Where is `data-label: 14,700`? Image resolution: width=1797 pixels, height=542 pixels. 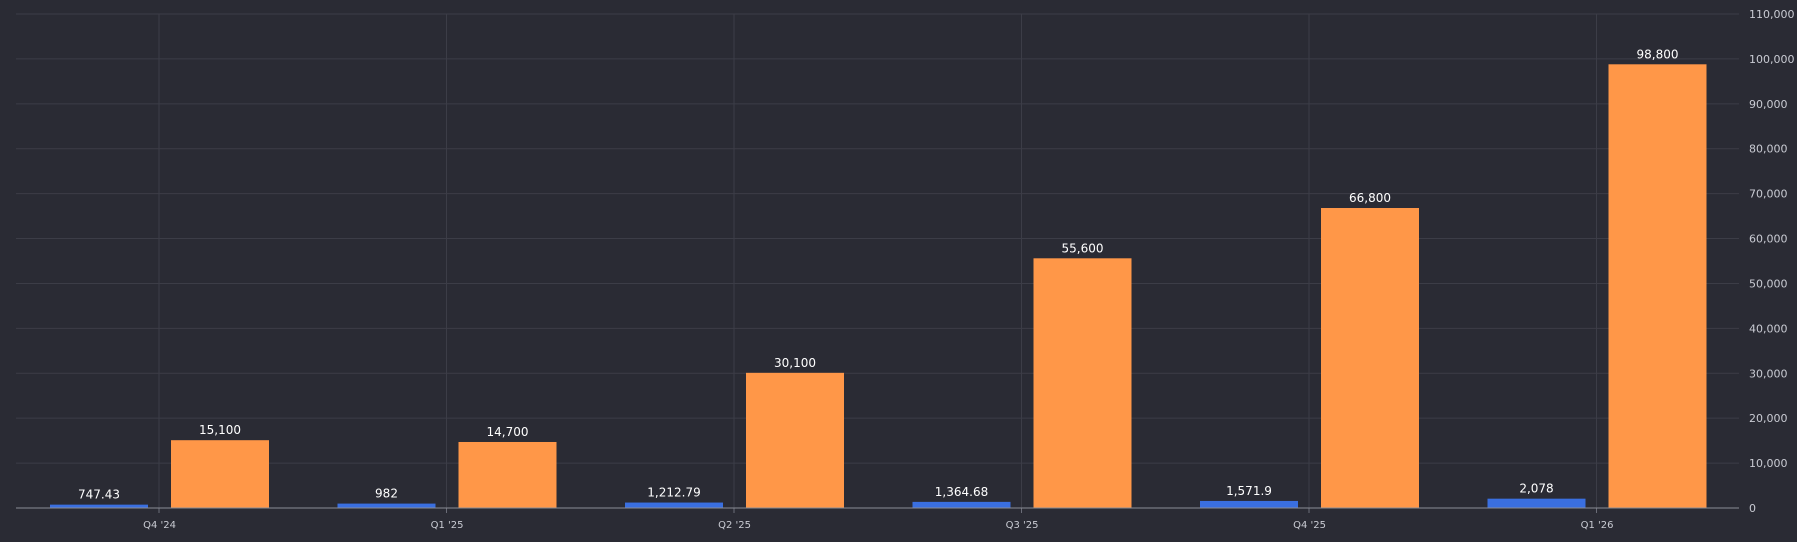 data-label: 14,700 is located at coordinates (508, 432).